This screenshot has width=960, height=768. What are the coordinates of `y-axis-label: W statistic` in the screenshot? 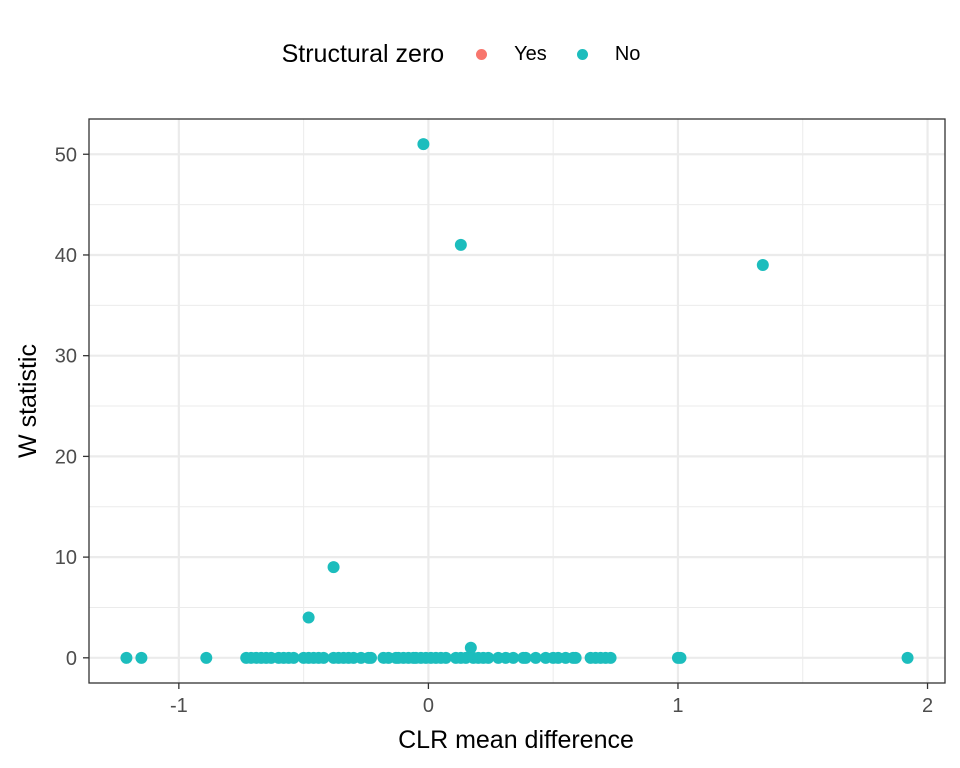 It's located at (28, 401).